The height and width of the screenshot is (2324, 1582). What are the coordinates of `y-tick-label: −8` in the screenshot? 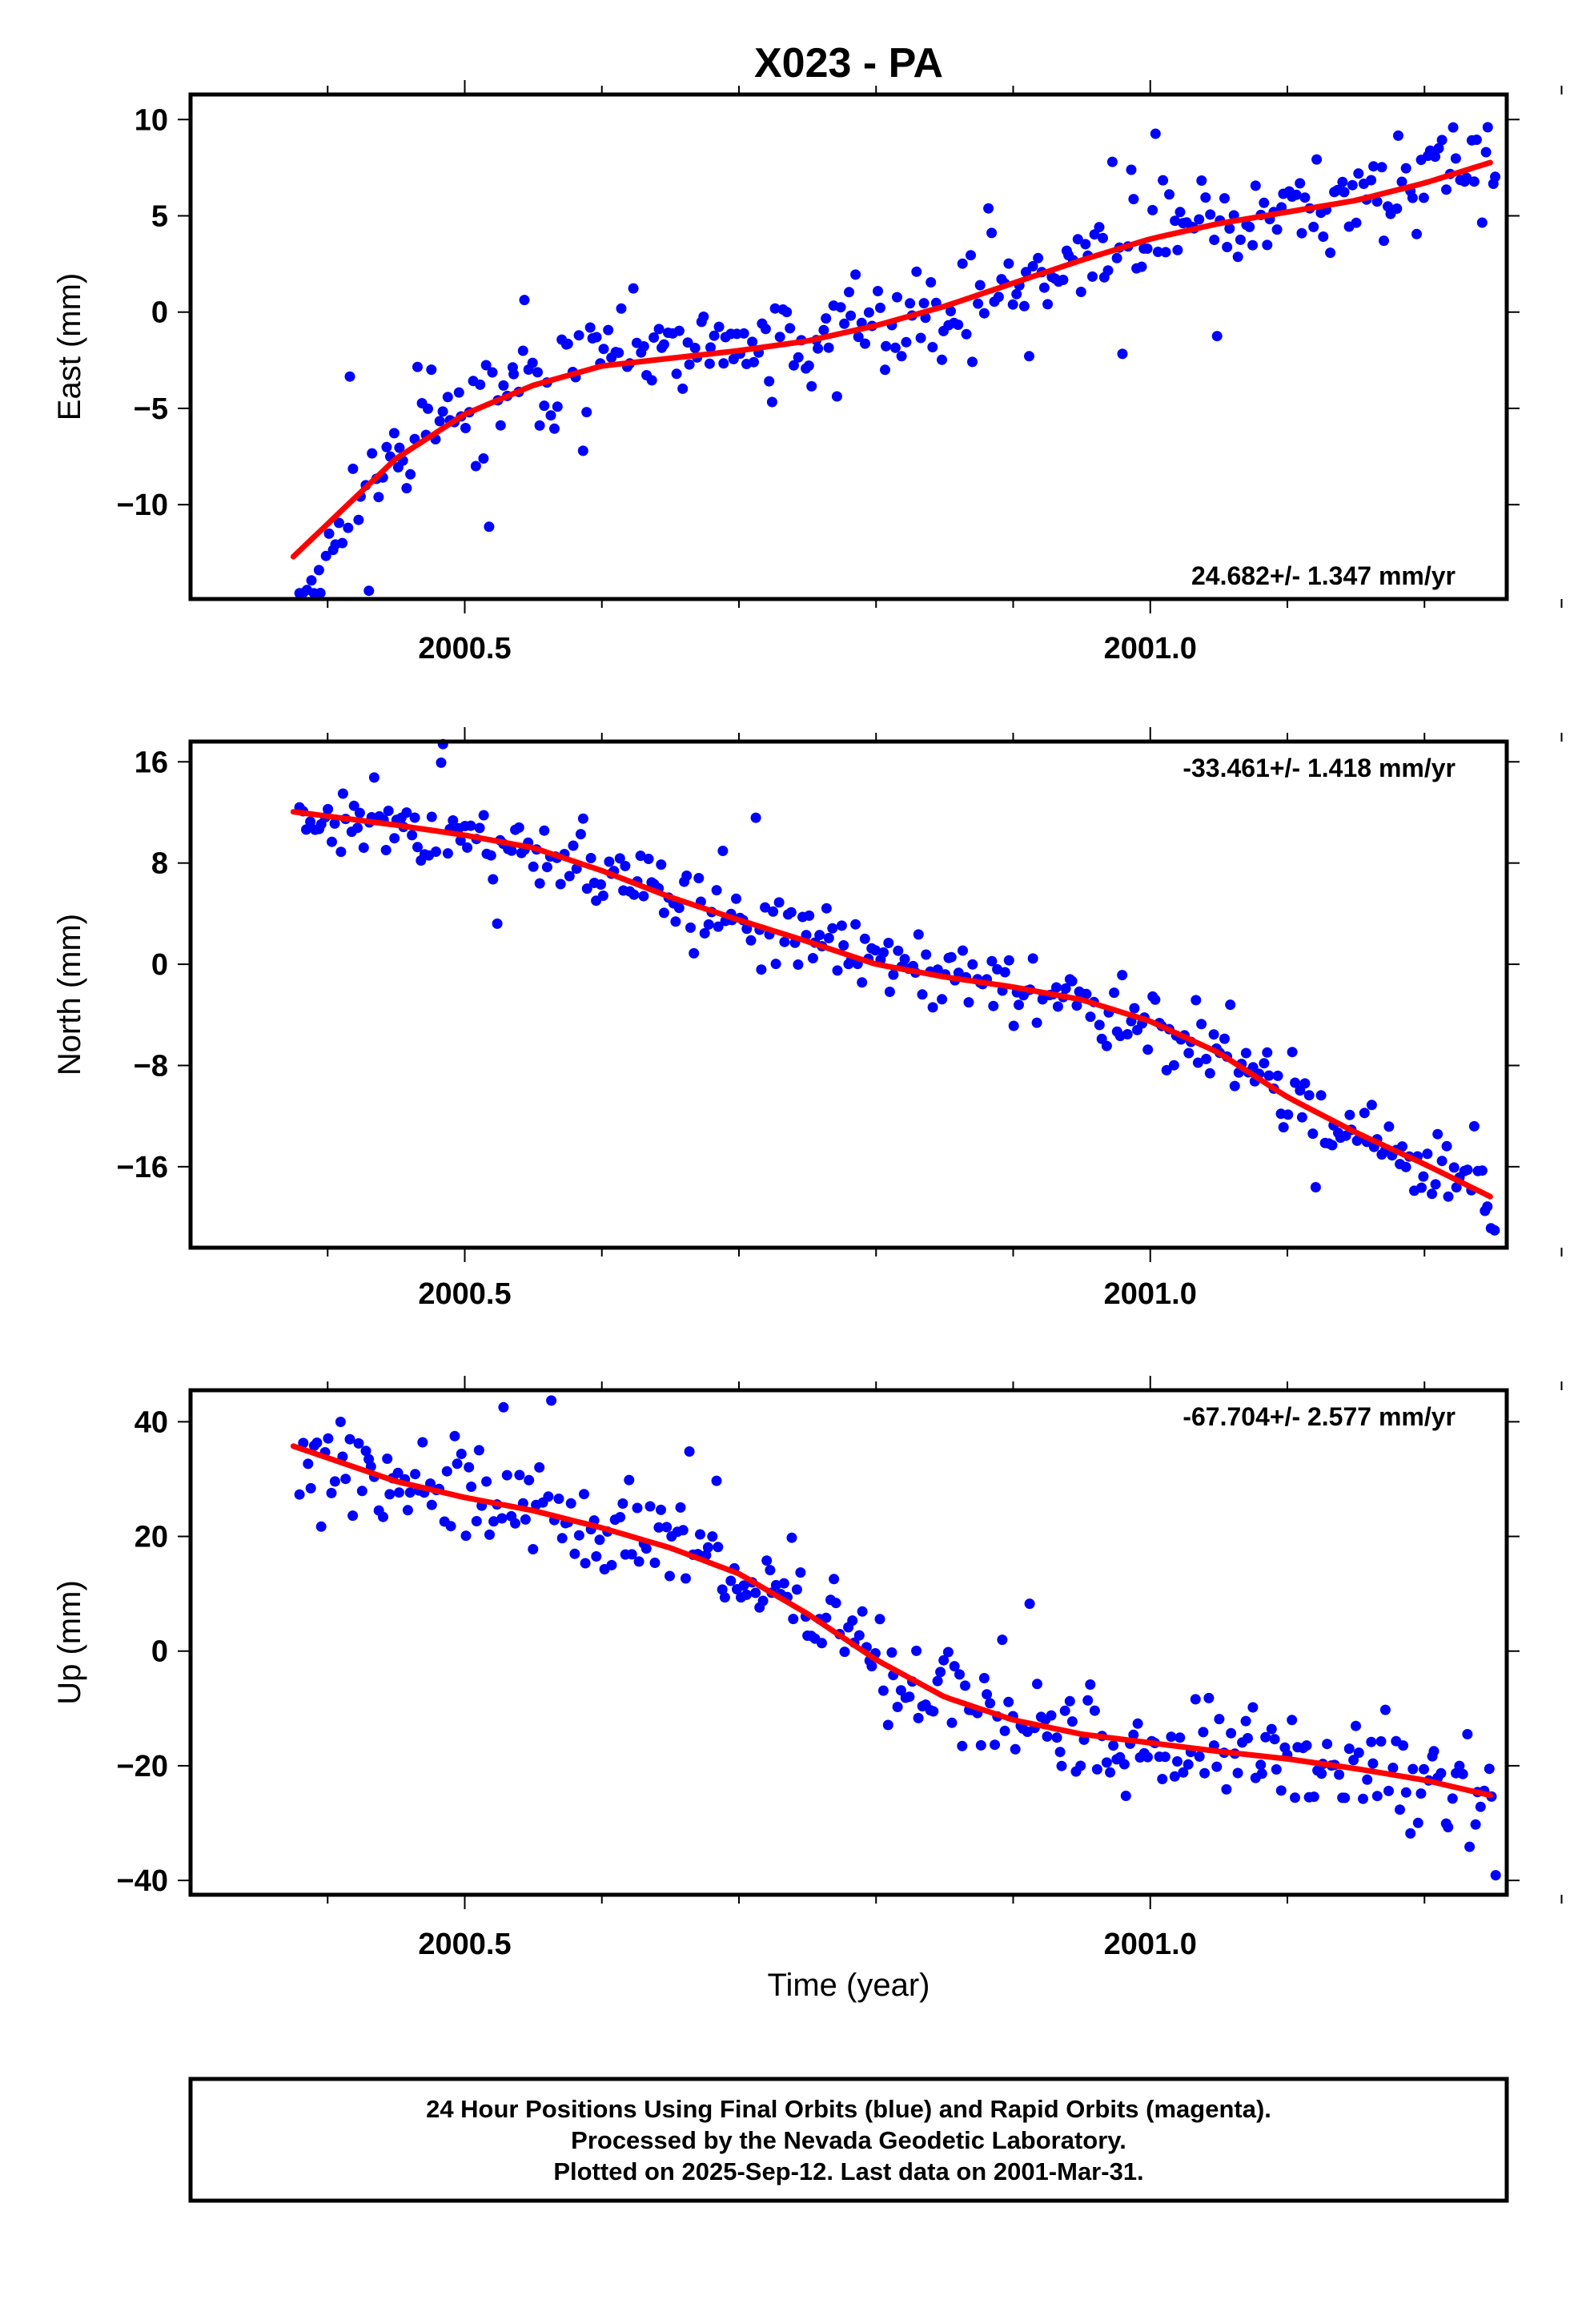 It's located at (151, 1066).